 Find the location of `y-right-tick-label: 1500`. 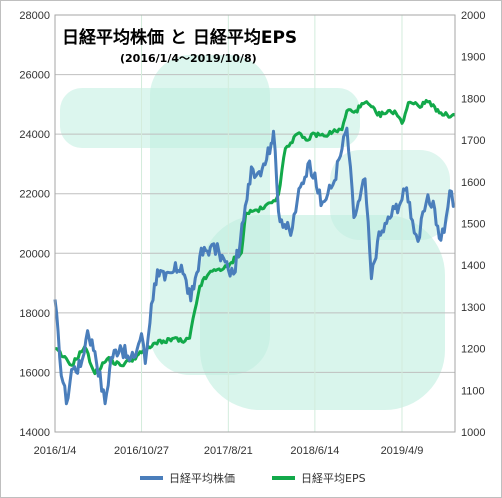

y-right-tick-label: 1500 is located at coordinates (473, 225).